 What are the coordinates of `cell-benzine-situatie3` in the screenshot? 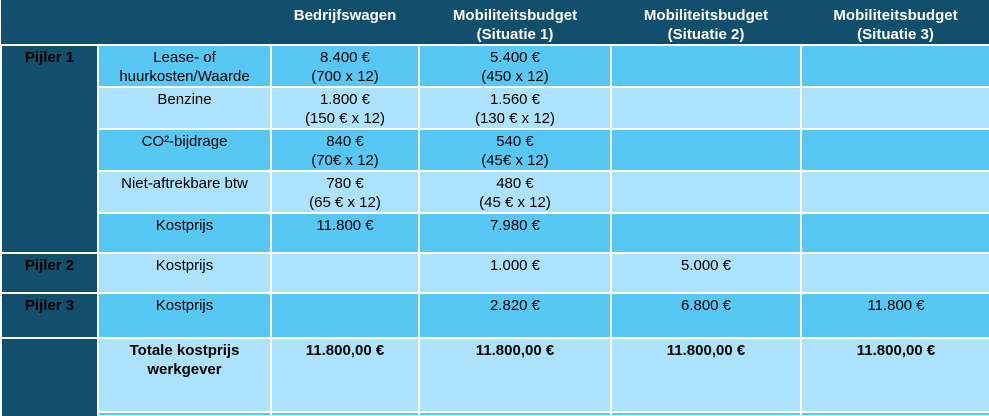 It's located at (894, 108).